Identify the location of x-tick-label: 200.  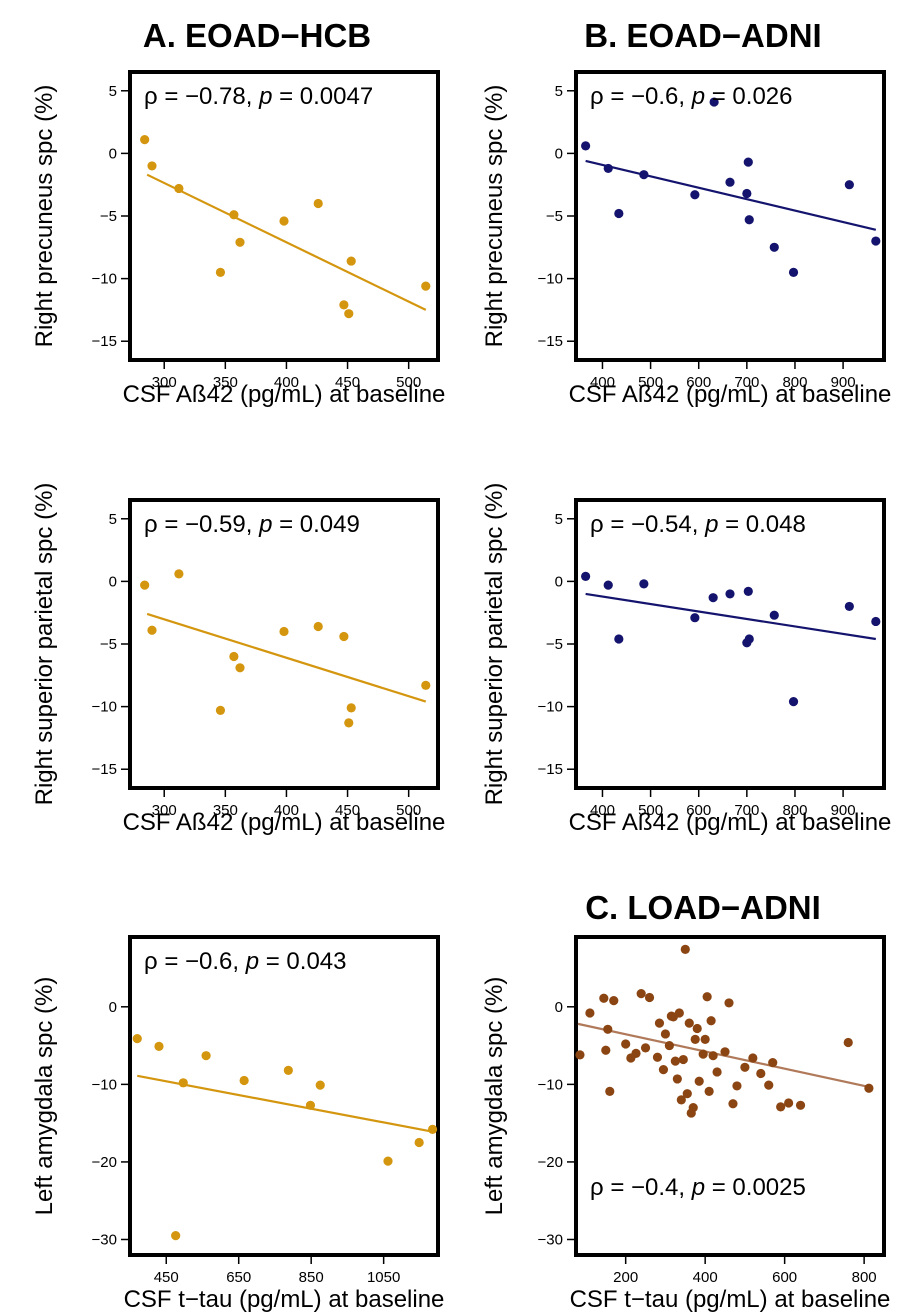
(625, 1277).